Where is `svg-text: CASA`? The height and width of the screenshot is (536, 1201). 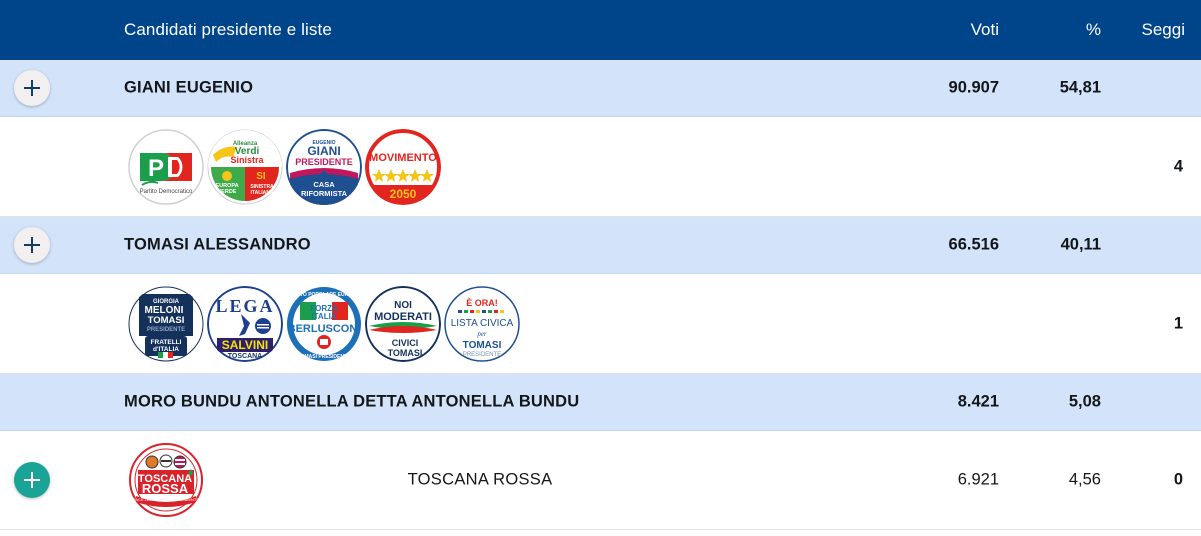 svg-text: CASA is located at coordinates (324, 184).